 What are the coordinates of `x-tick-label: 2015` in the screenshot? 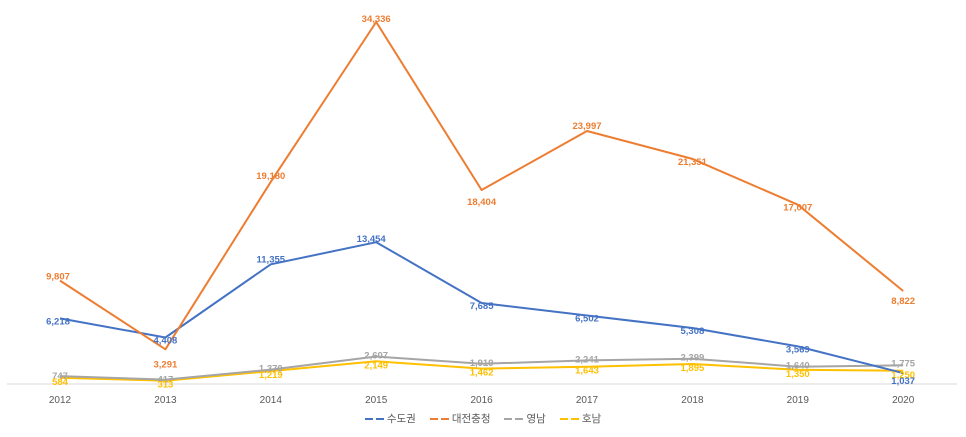 It's located at (376, 400).